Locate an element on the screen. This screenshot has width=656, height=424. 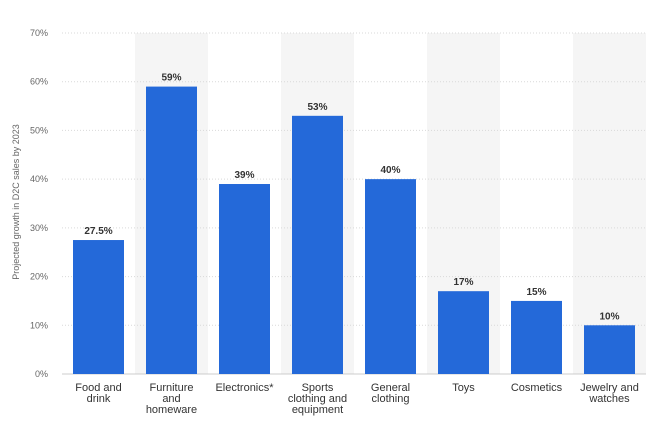
category-label: Cosmetics is located at coordinates (537, 388).